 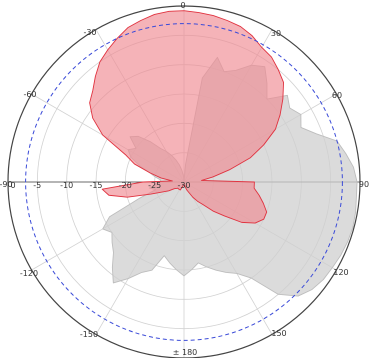 I want to click on angle-tick-label: -150, so click(x=89, y=334).